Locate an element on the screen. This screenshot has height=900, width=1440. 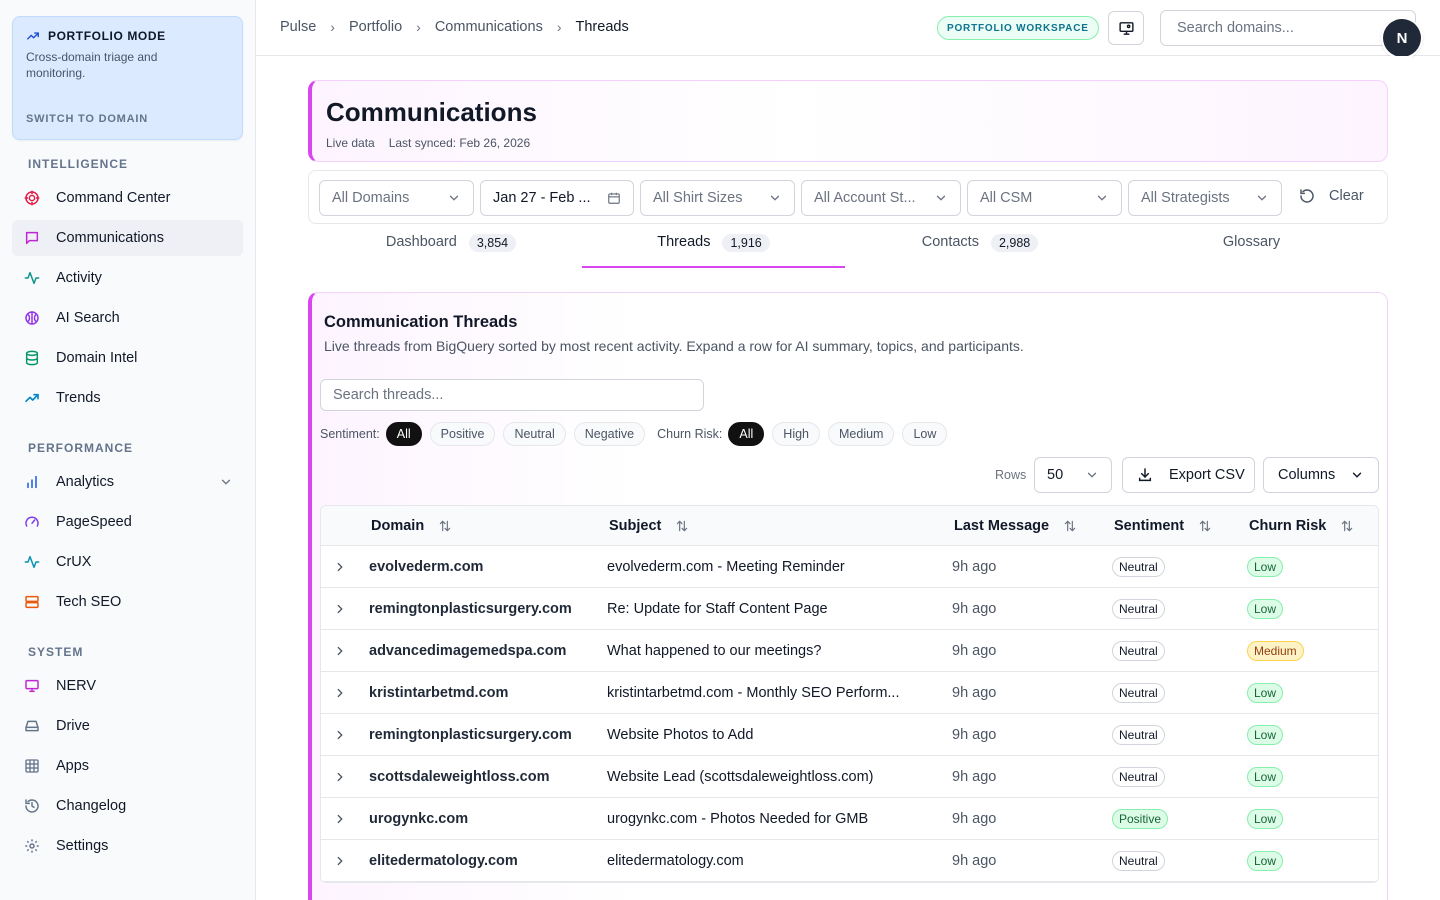
tab-glossary: Glossary is located at coordinates (1251, 251).